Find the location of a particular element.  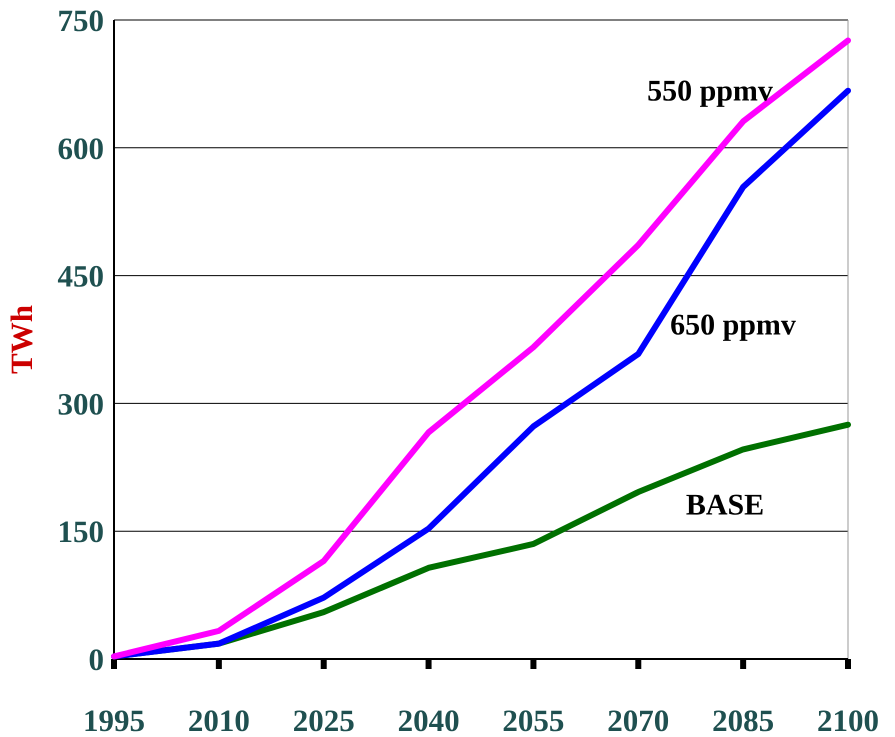

x-tick-label: 2010 is located at coordinates (219, 720).